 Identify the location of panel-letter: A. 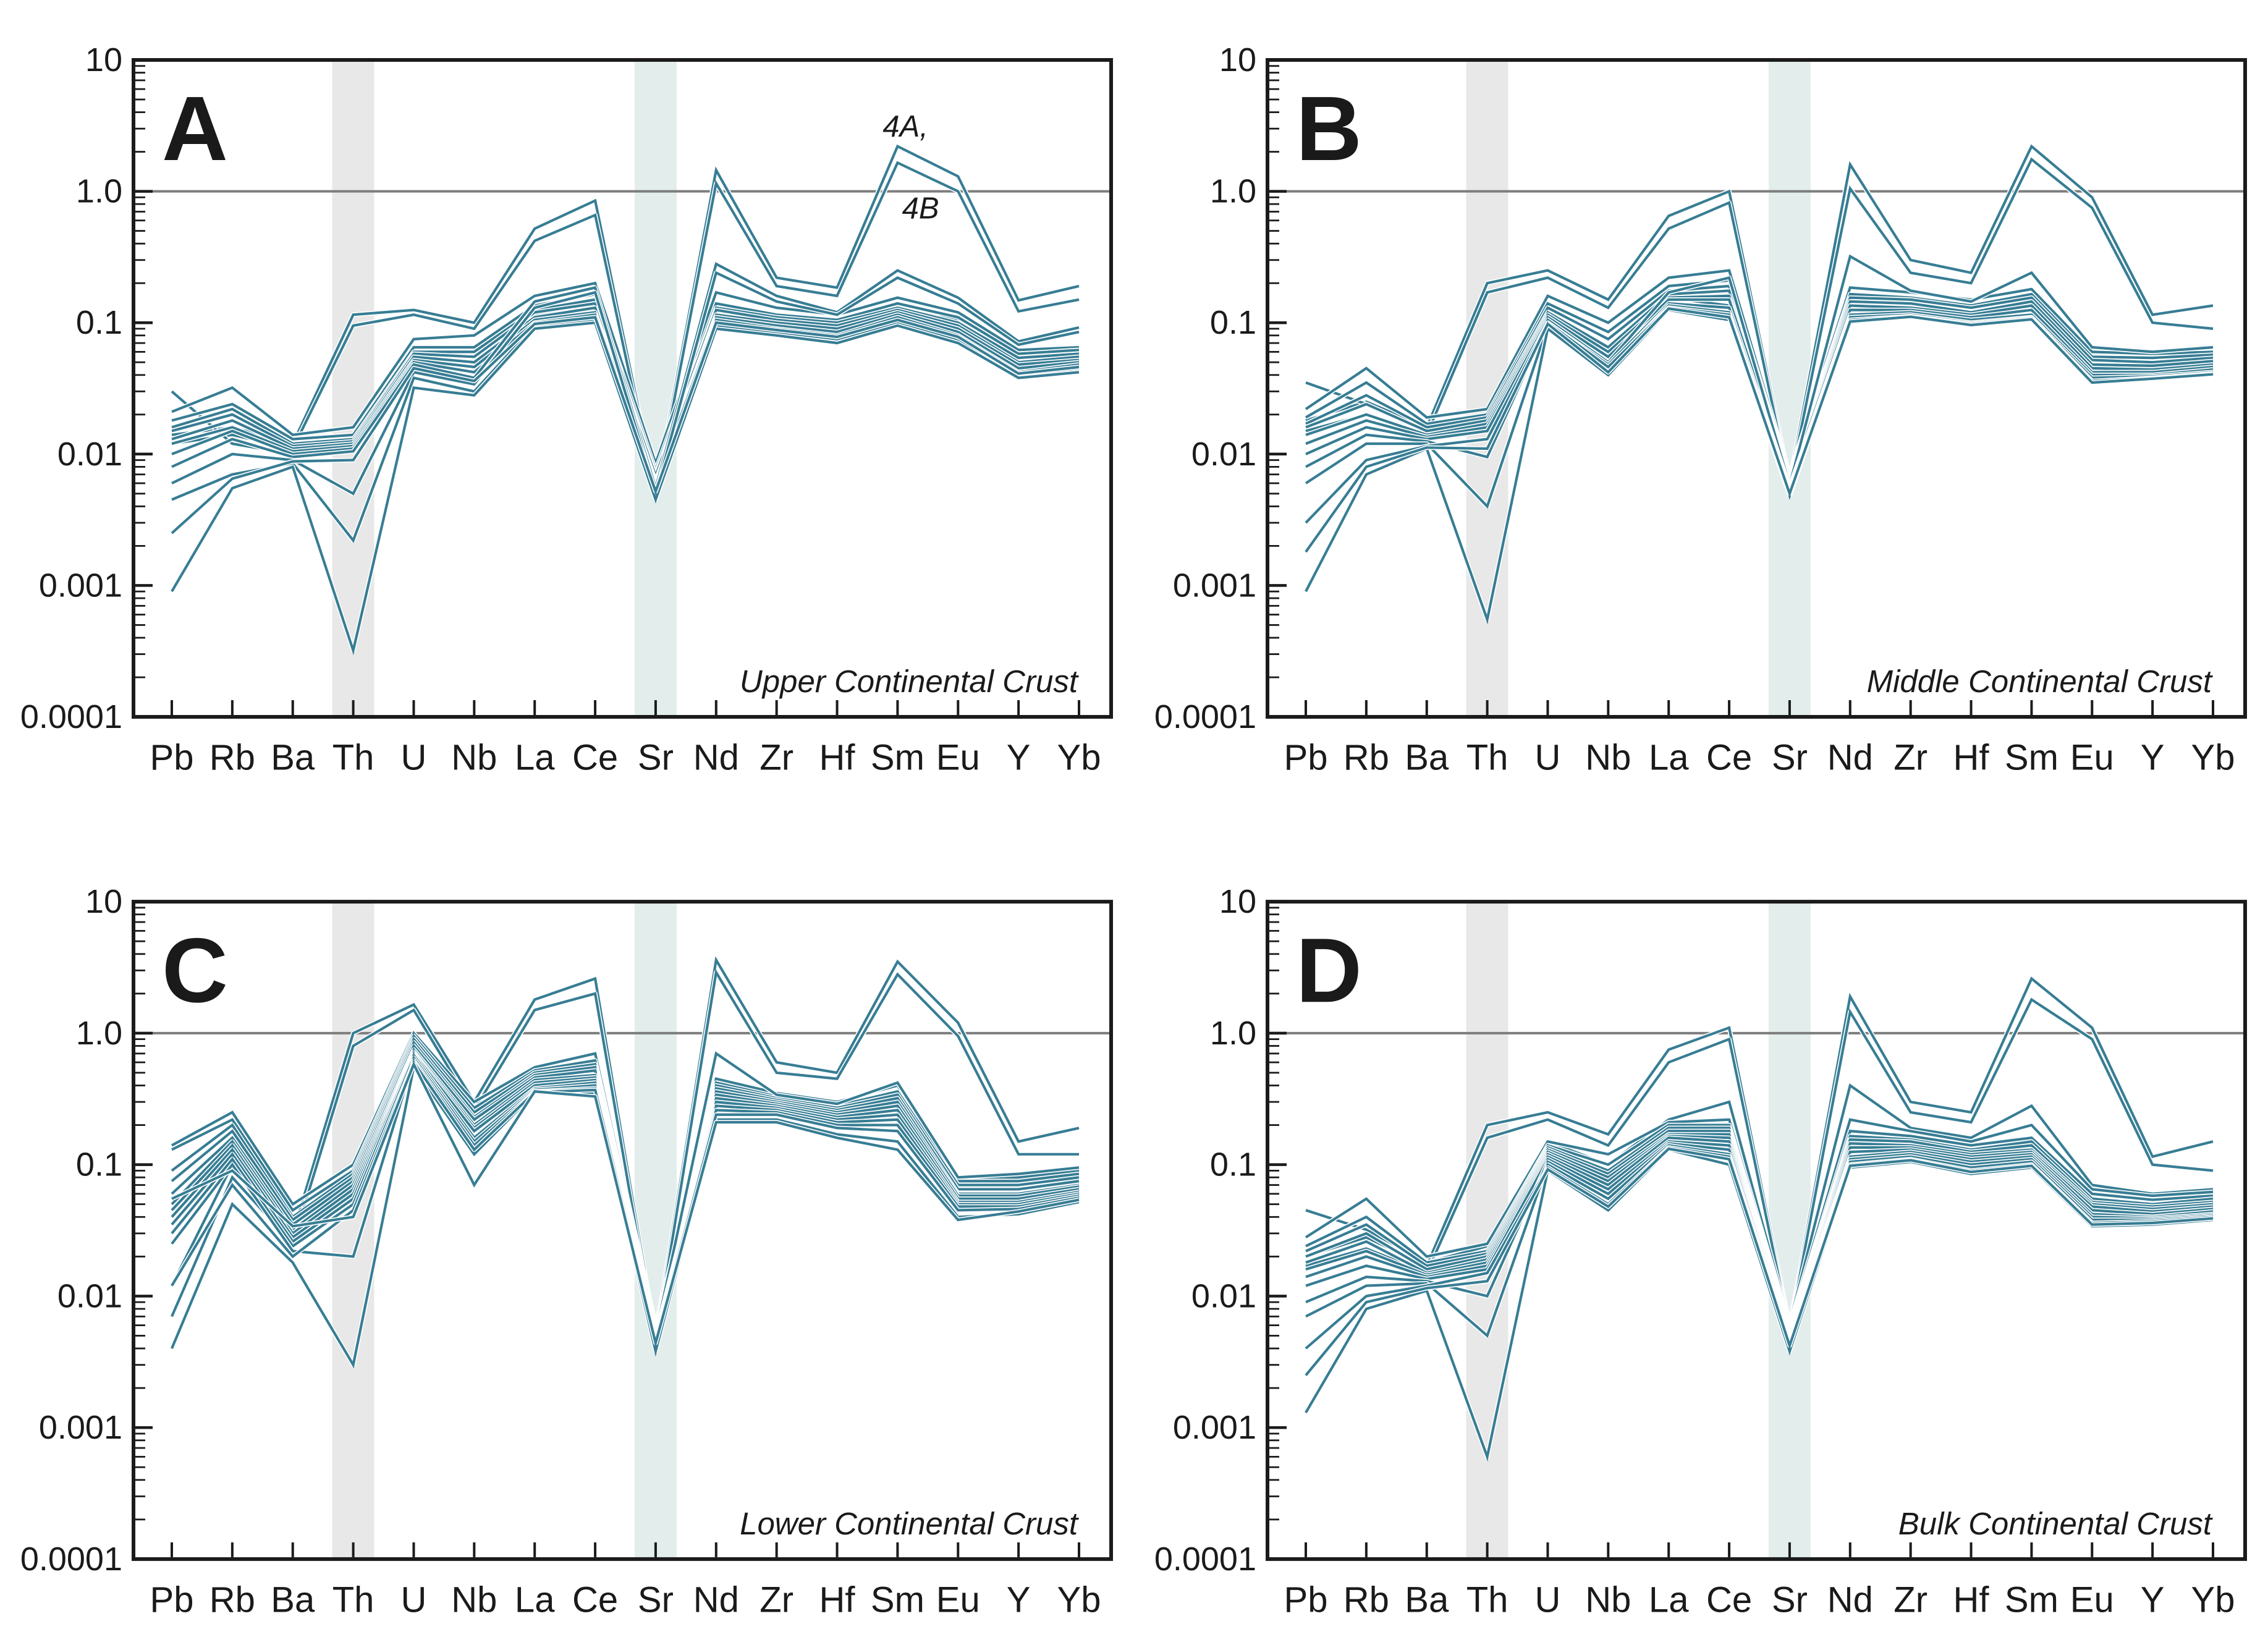
(195, 129).